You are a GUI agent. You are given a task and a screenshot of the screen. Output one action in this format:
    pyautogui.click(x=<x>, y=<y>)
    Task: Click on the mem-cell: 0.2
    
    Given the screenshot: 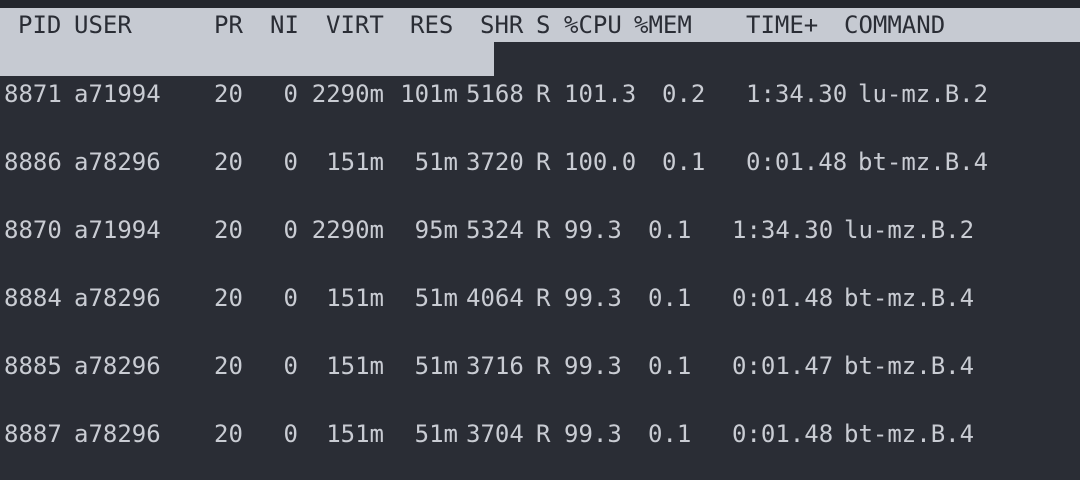 What is the action you would take?
    pyautogui.click(x=684, y=94)
    